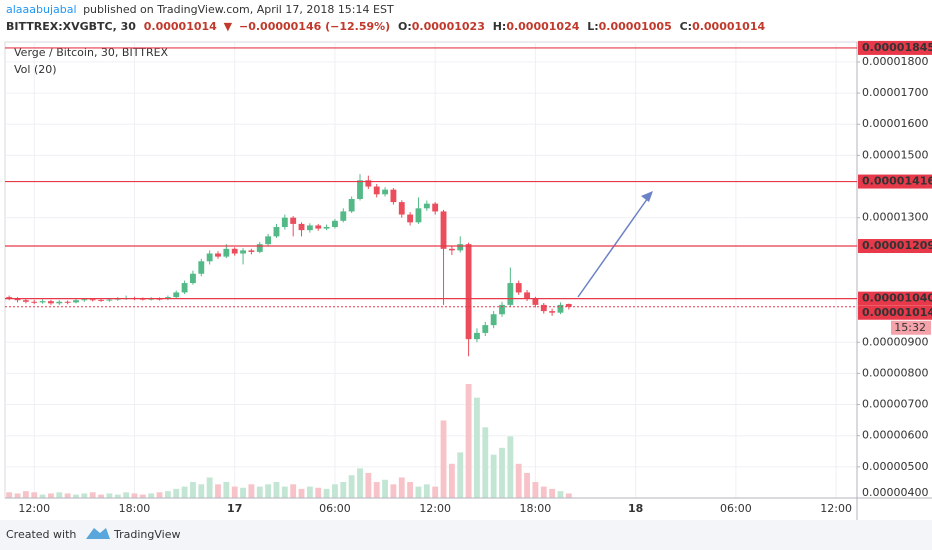 The width and height of the screenshot is (932, 550). I want to click on x-tick-label: 17, so click(234, 508).